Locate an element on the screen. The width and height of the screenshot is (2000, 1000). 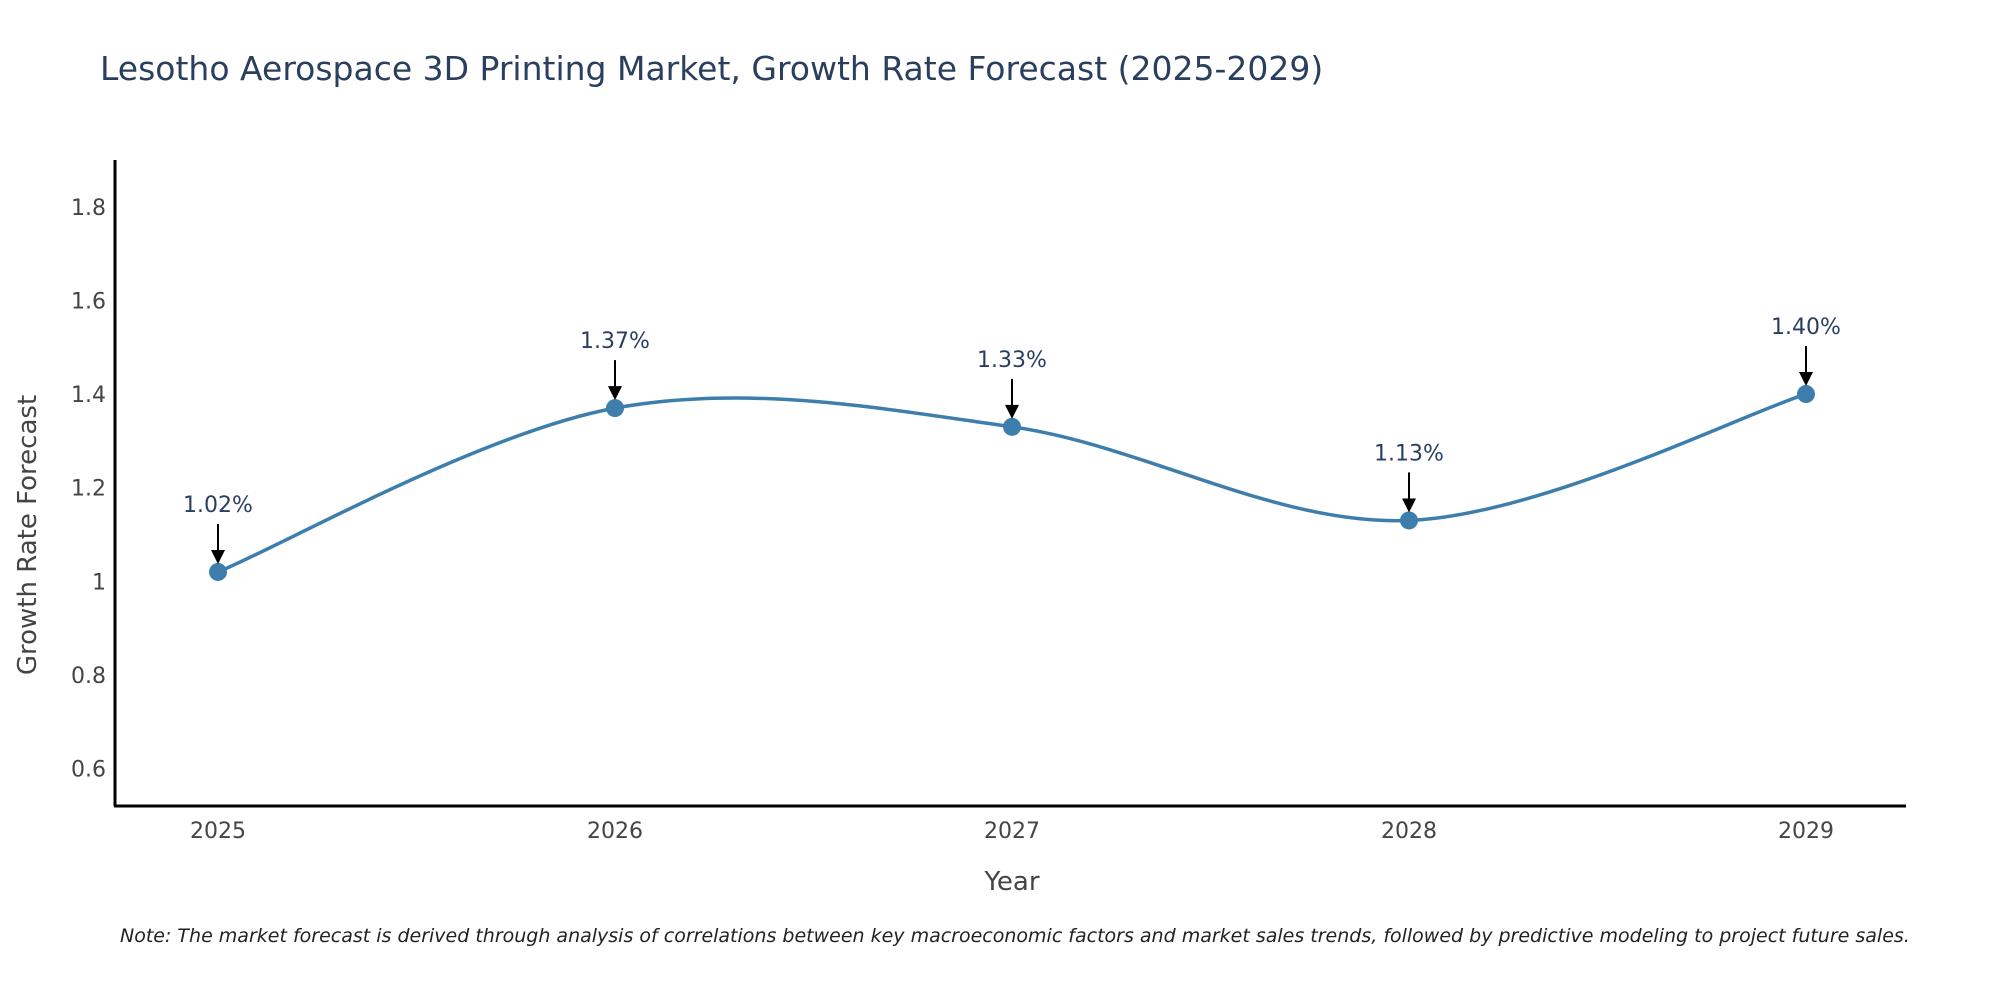
y-axis-ticks: 0.6 0.8 1 1.2 1.4 1.6 1.8 is located at coordinates (88, 489).